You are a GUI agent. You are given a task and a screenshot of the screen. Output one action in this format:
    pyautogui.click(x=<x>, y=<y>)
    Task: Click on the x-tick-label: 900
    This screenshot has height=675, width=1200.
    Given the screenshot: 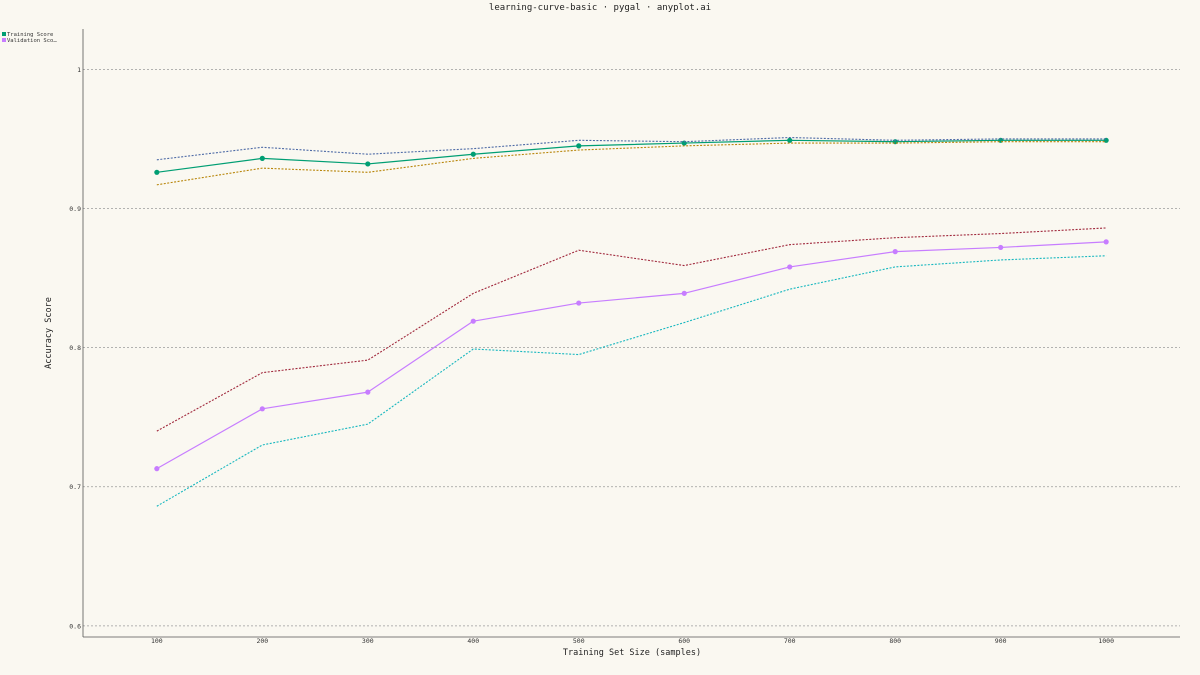 What is the action you would take?
    pyautogui.click(x=1001, y=641)
    